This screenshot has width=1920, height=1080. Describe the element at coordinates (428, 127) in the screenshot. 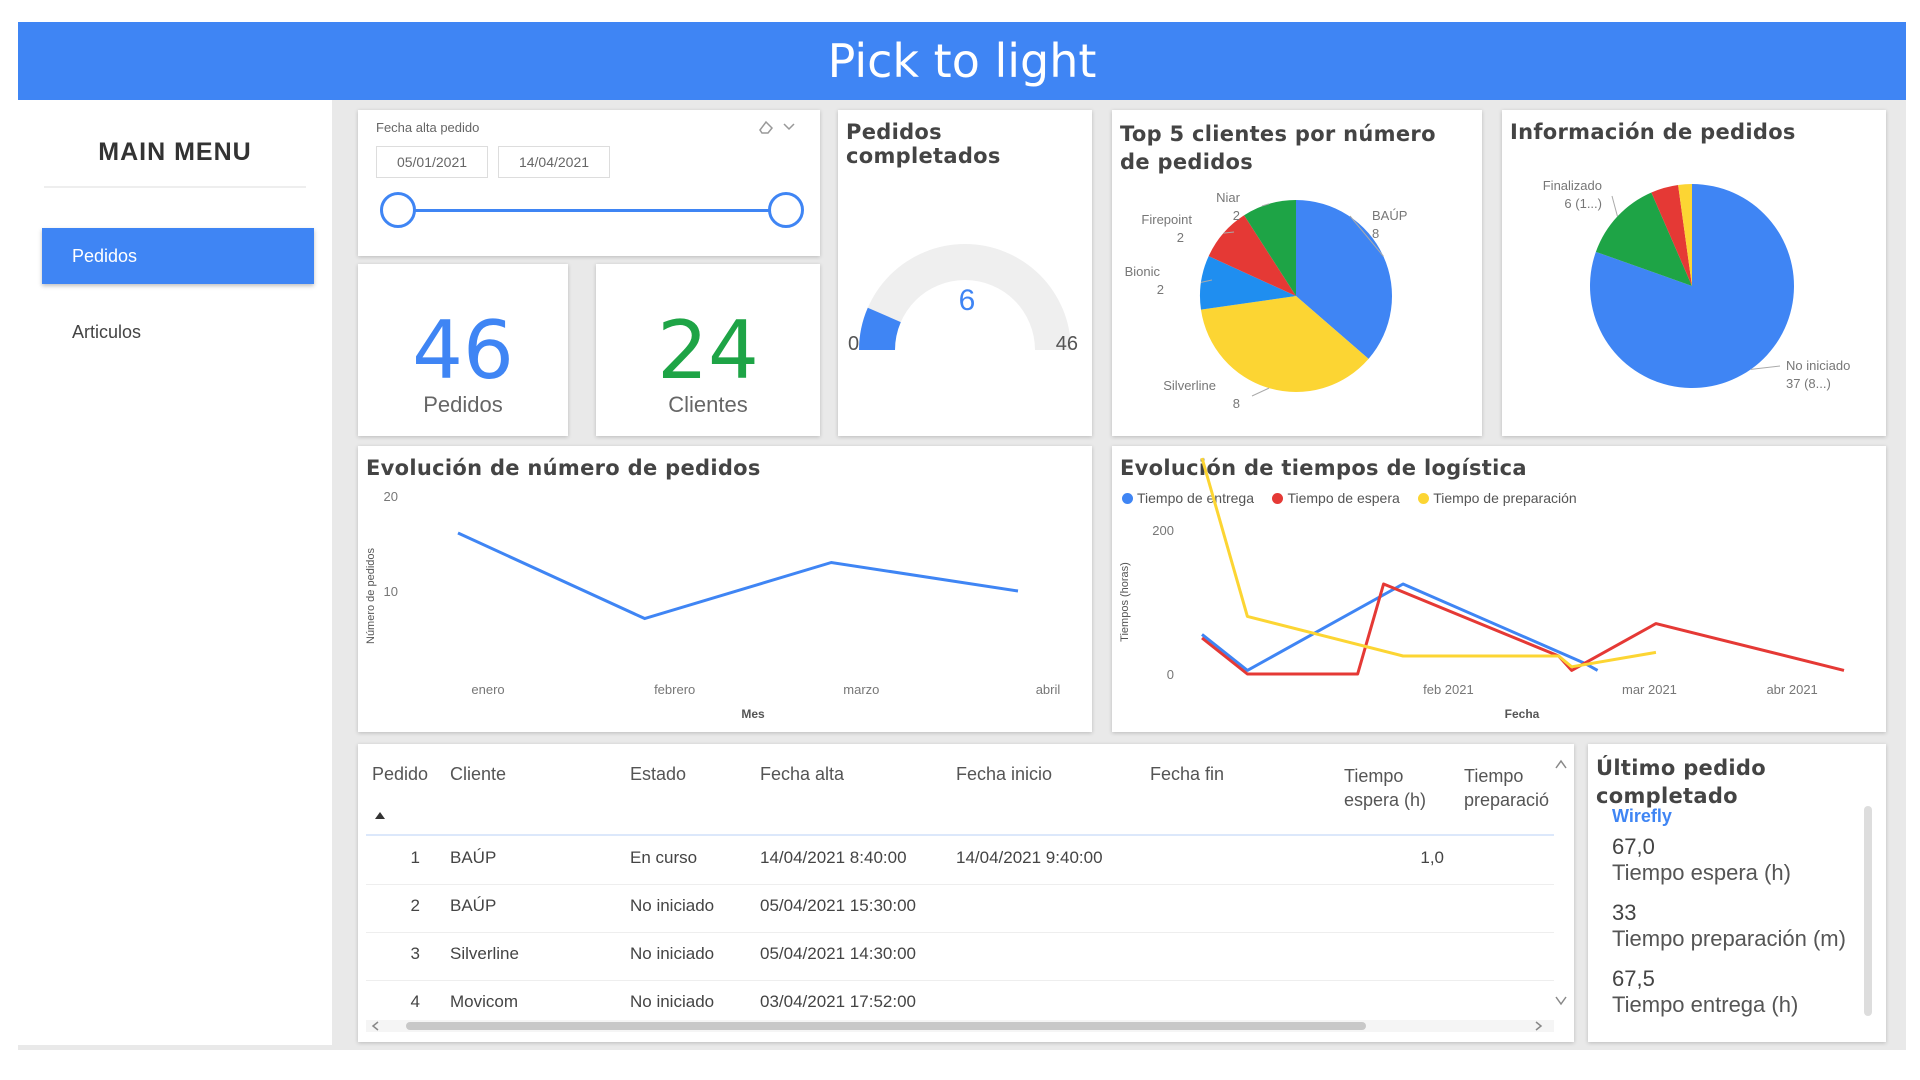

I see `date-filter-label: Fecha alta pedido` at that location.